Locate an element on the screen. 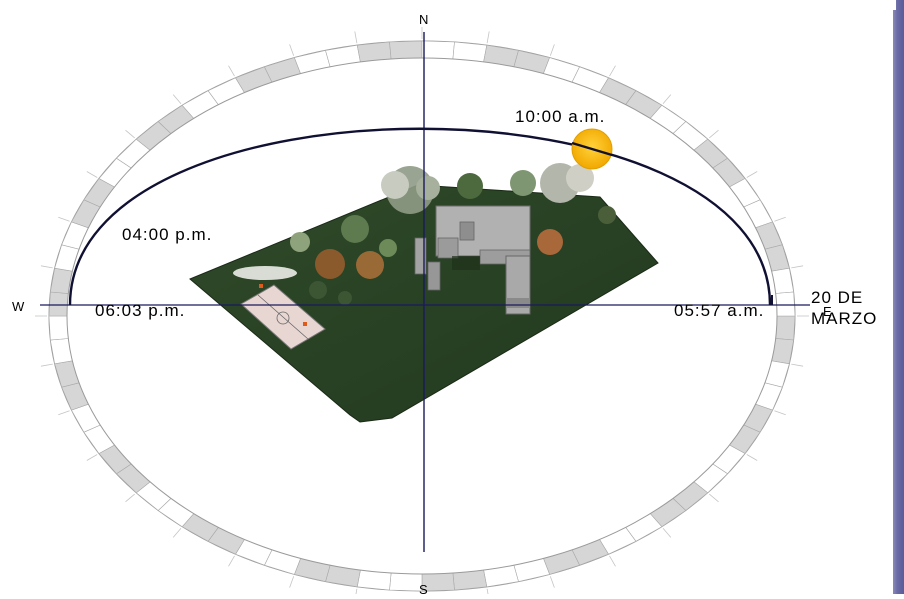 This screenshot has width=904, height=599. date-line-2: MARZO is located at coordinates (844, 318).